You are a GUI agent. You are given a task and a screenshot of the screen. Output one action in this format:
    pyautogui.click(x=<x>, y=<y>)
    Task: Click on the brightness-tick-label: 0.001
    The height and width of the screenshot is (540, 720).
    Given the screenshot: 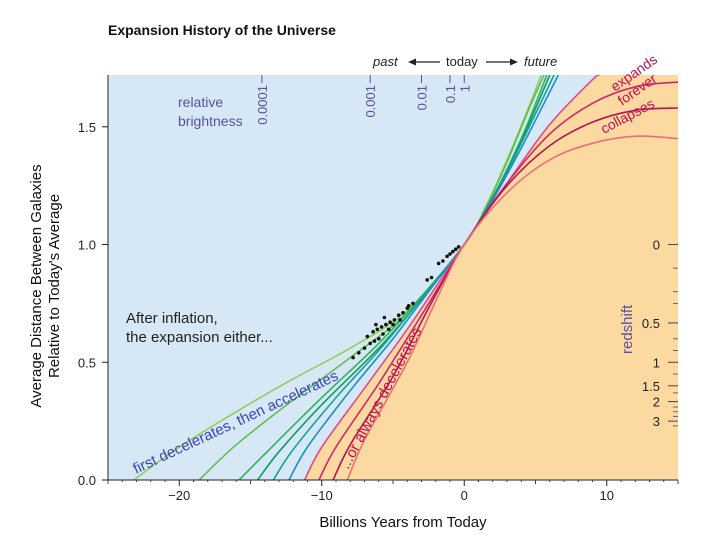 What is the action you would take?
    pyautogui.click(x=370, y=101)
    